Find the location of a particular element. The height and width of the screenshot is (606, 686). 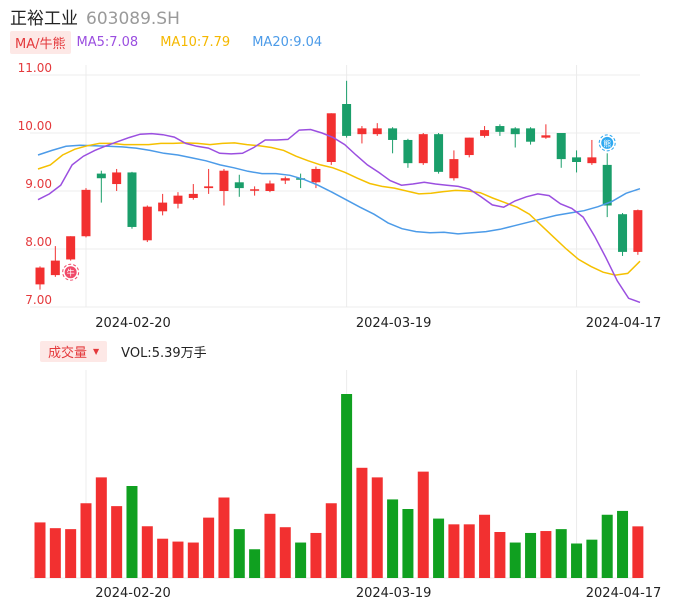

ma20-line is located at coordinates (339, 189).